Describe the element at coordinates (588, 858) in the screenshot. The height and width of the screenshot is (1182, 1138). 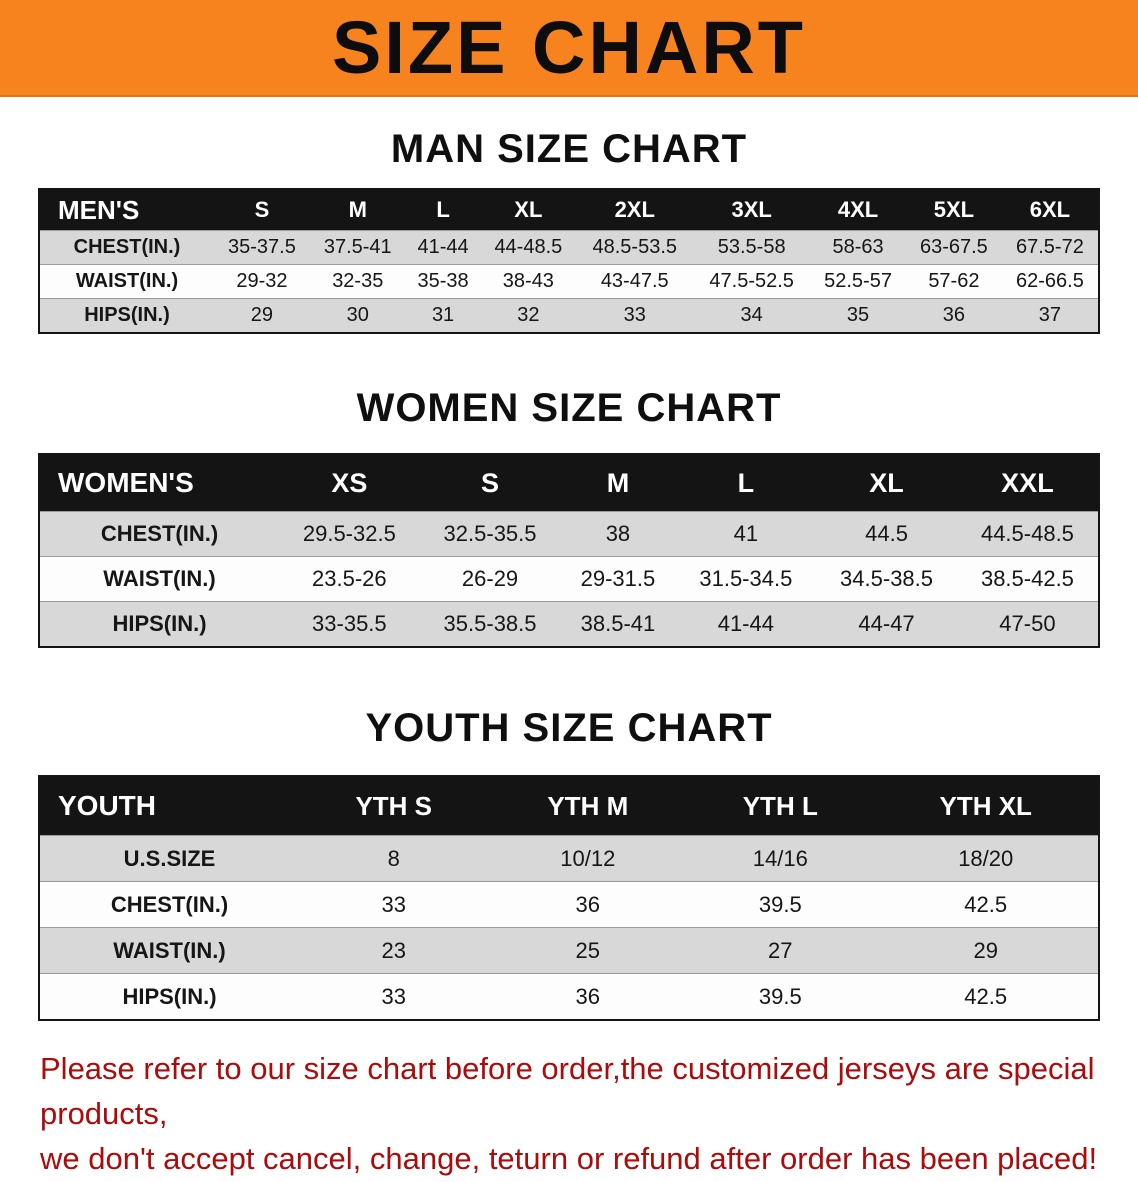
I see `youth-value-cell: 10/12` at that location.